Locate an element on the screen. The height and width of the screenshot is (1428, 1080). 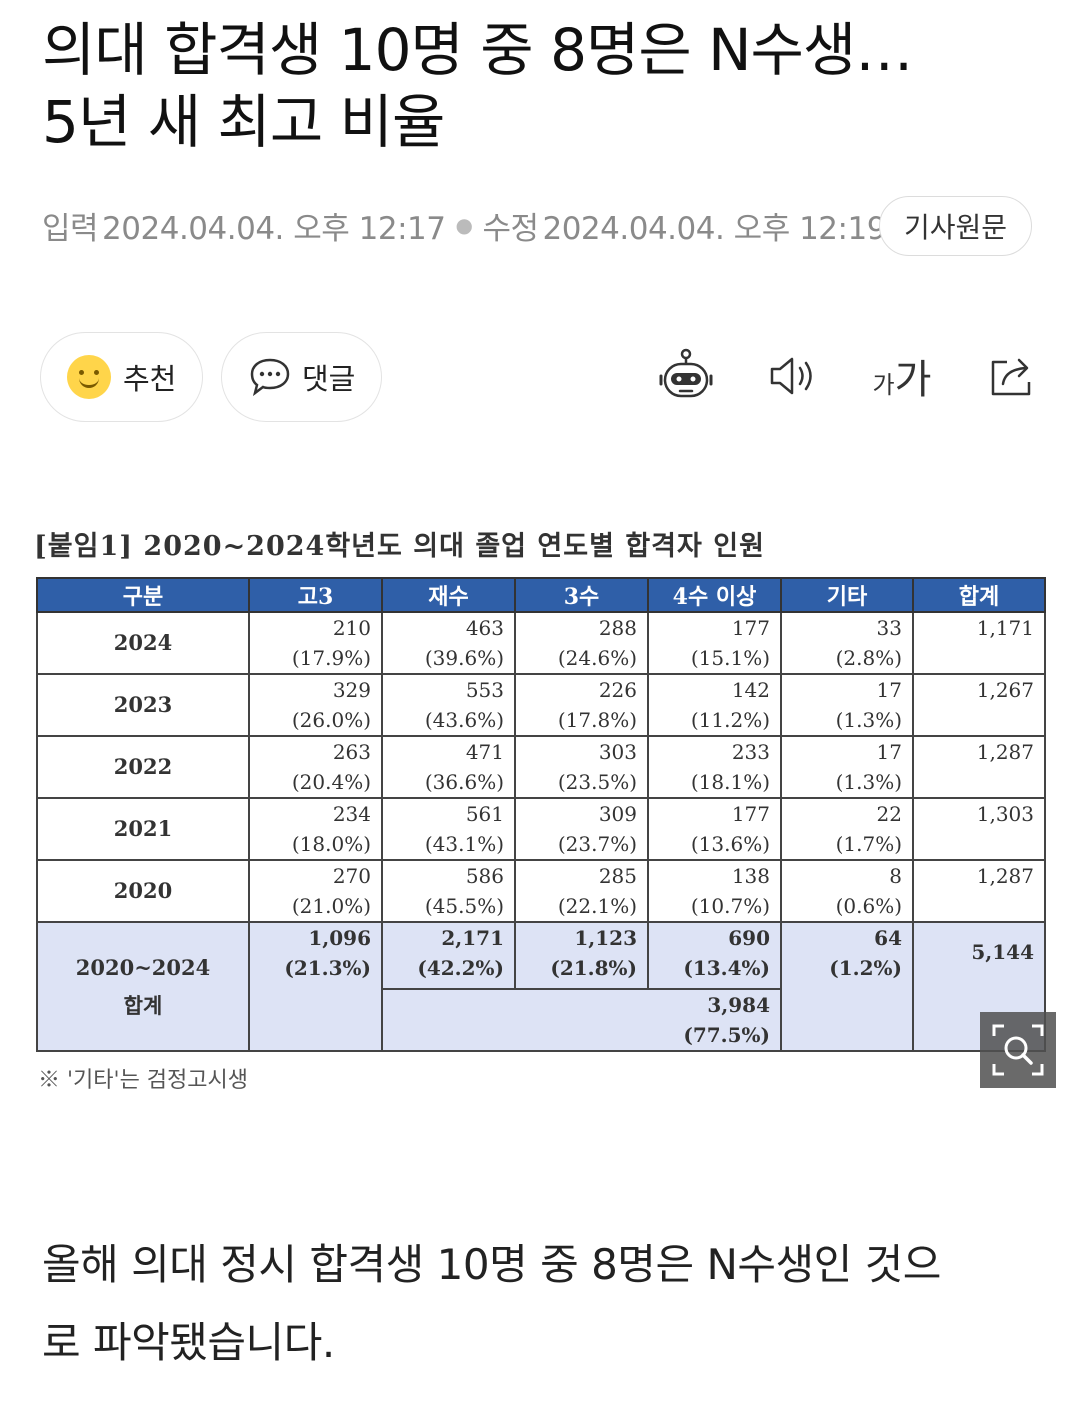
table-nsu-sum-row: 3,984 (77.5%) is located at coordinates (541, 1020).